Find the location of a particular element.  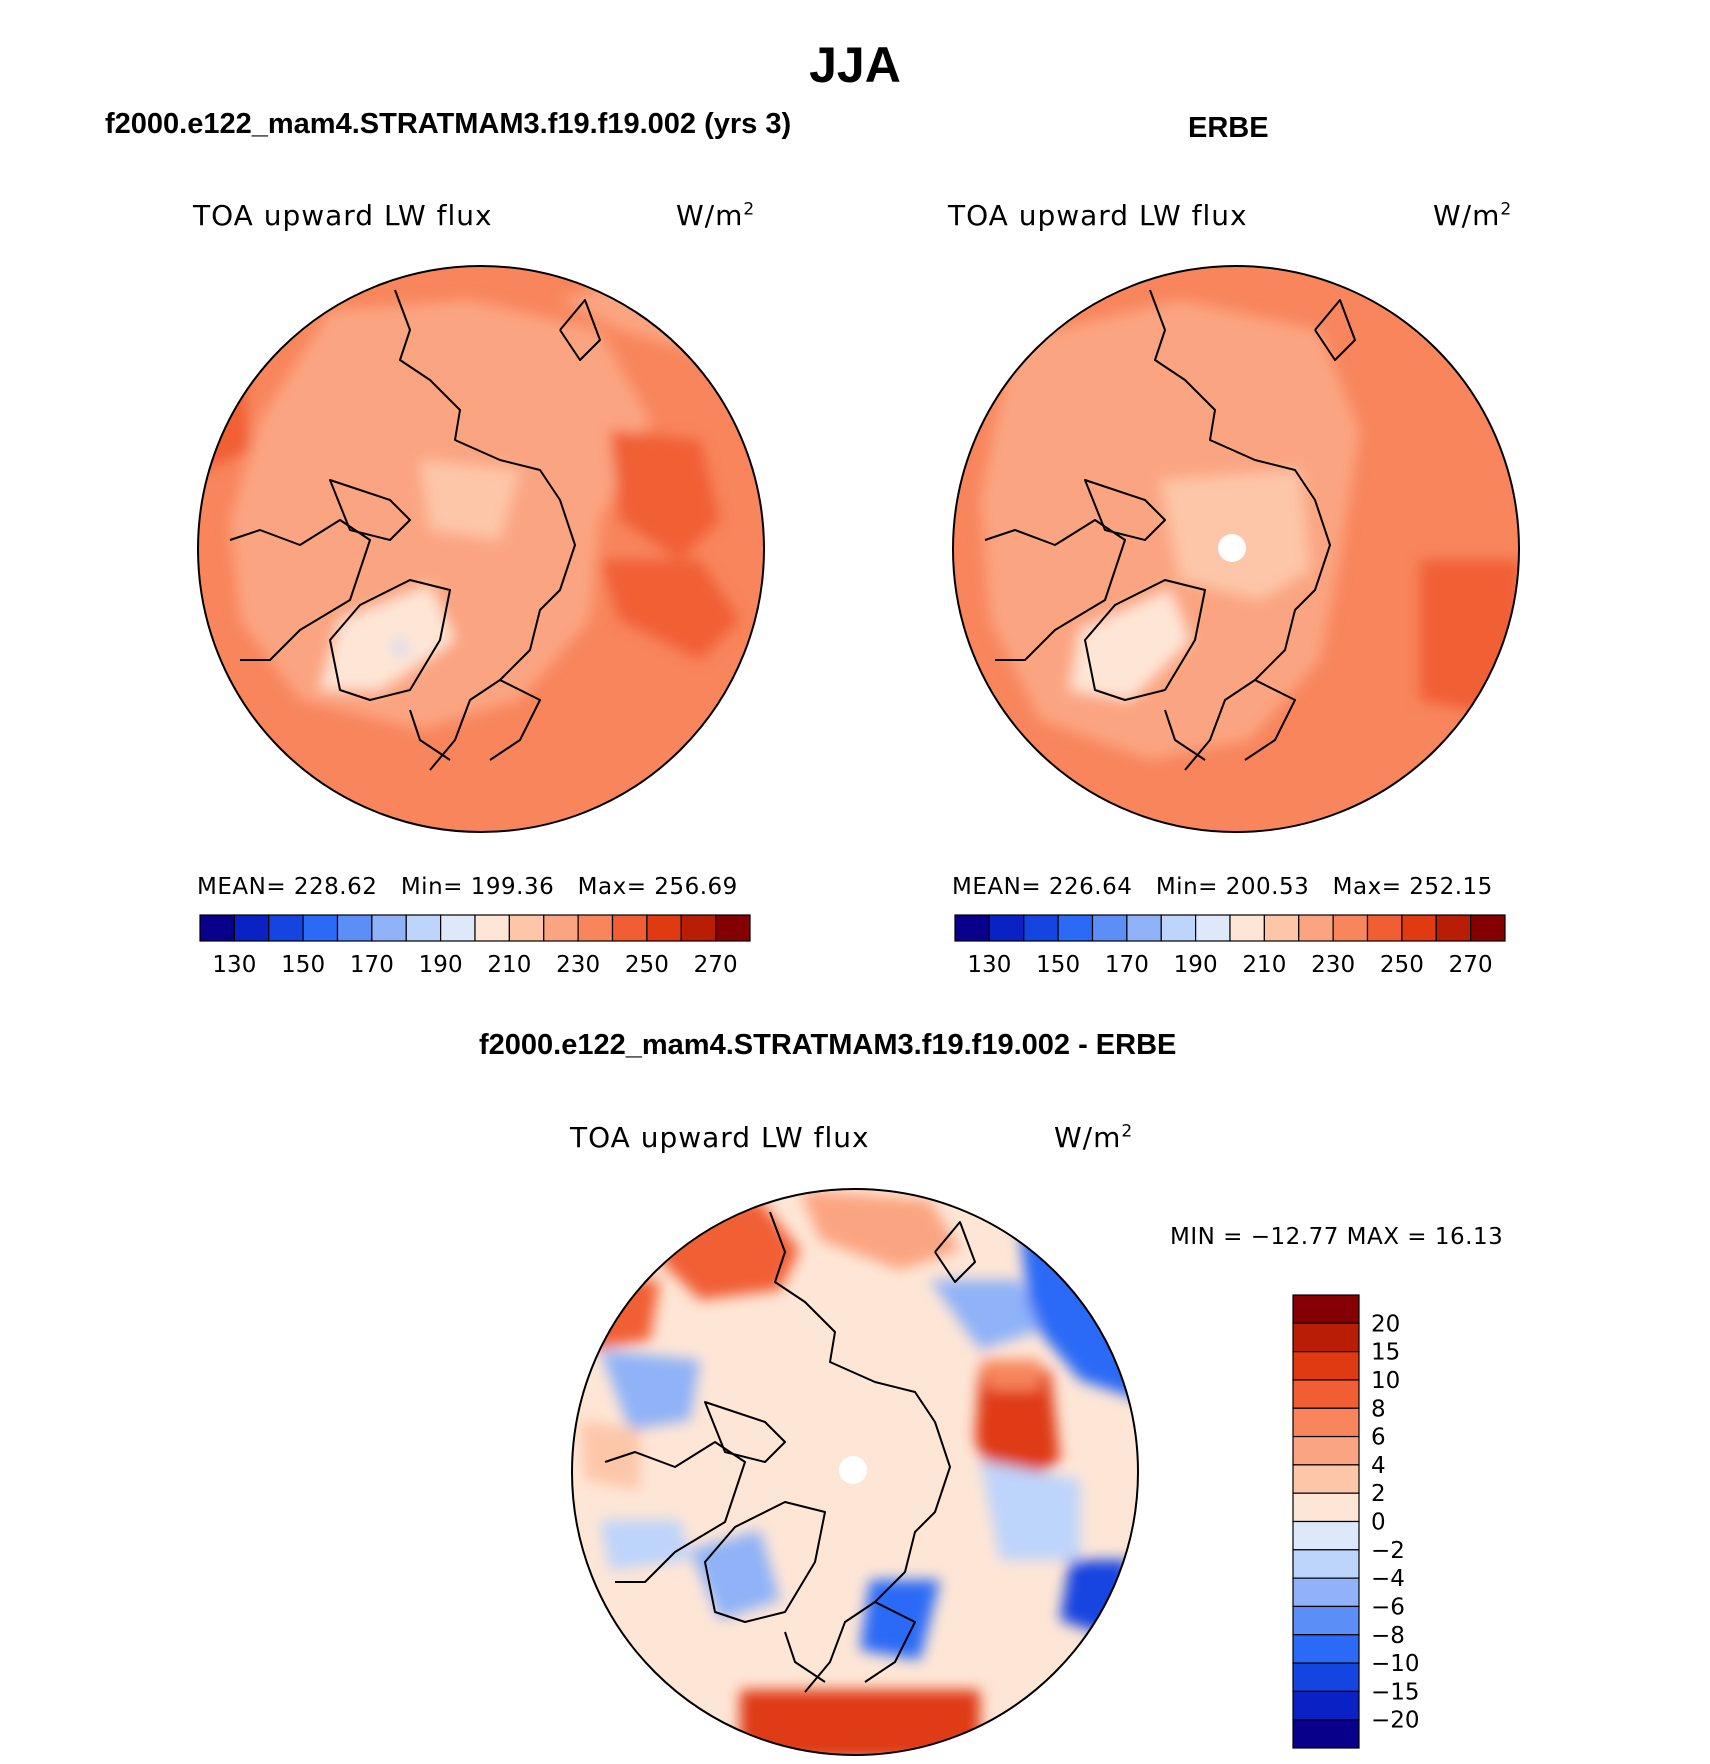

map-3-coast-archipelago is located at coordinates (745, 1432).